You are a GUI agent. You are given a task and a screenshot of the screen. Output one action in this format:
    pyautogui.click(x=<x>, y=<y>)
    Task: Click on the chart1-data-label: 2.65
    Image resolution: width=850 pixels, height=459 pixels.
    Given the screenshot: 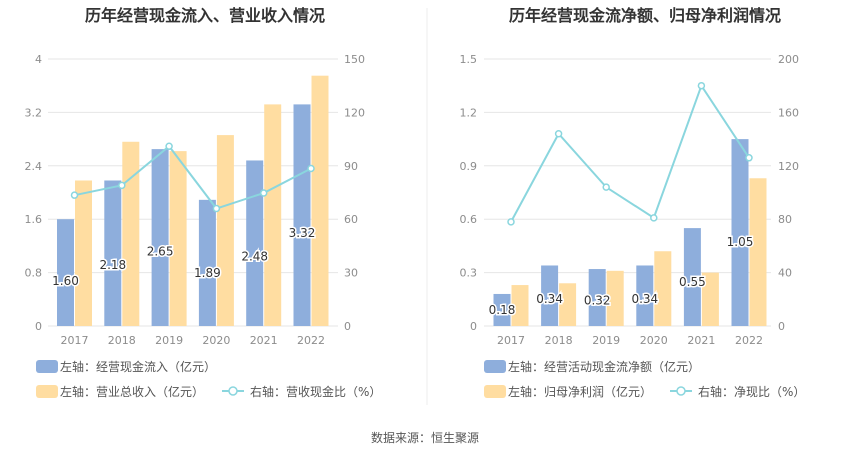 What is the action you would take?
    pyautogui.click(x=160, y=252)
    